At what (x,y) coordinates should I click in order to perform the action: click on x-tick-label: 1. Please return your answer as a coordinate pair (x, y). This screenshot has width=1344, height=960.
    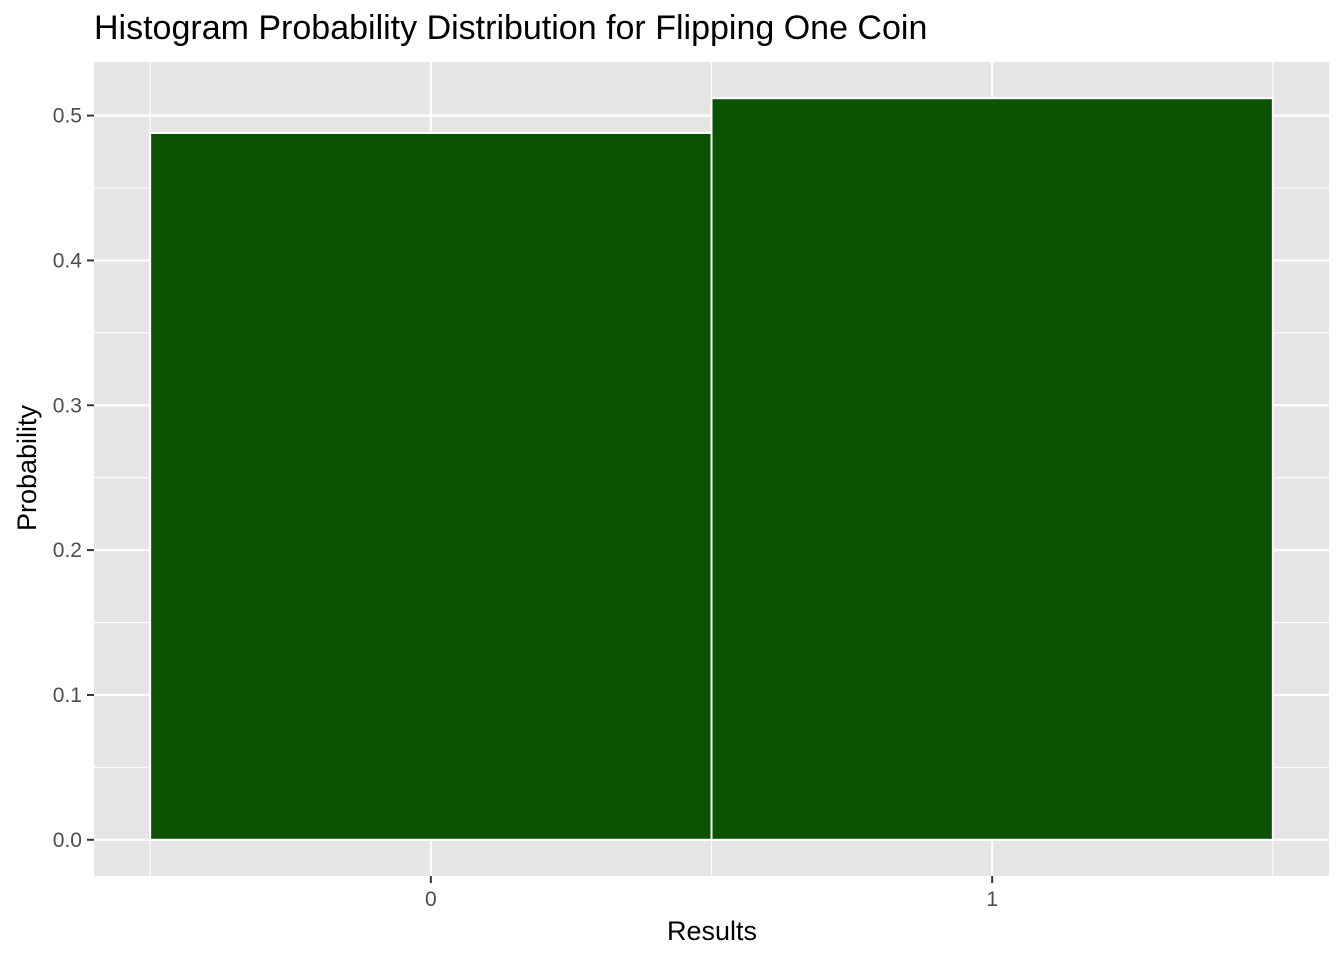
    Looking at the image, I should click on (992, 899).